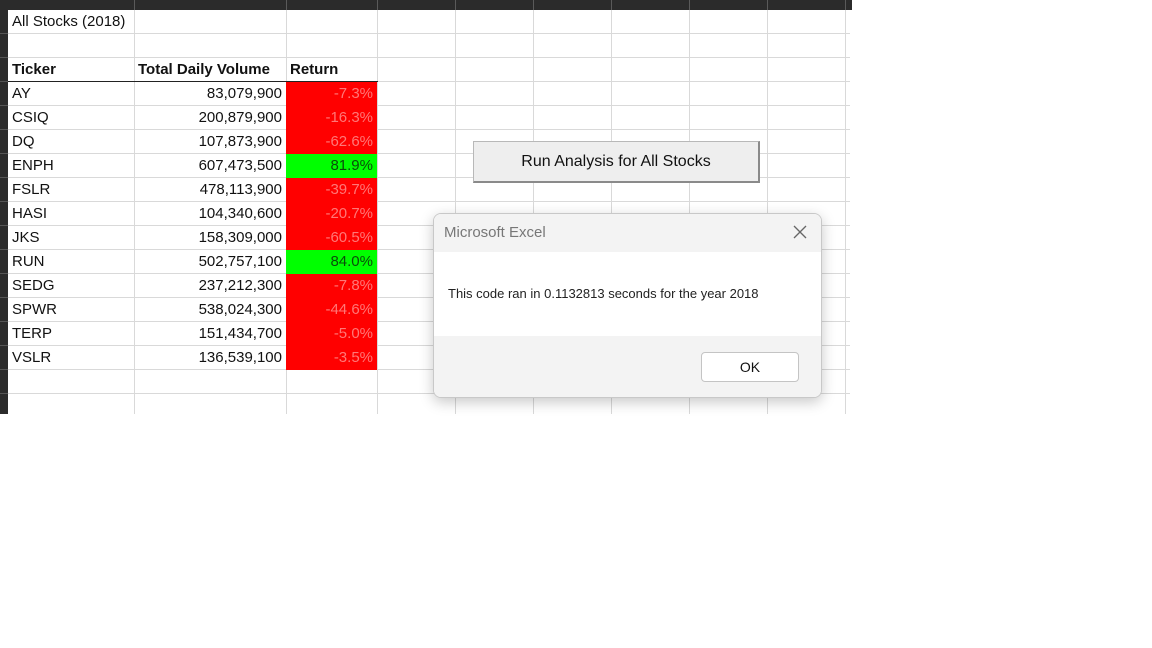 Image resolution: width=1152 pixels, height=648 pixels. Describe the element at coordinates (30, 117) in the screenshot. I see `cell-ticker: CSIQ` at that location.